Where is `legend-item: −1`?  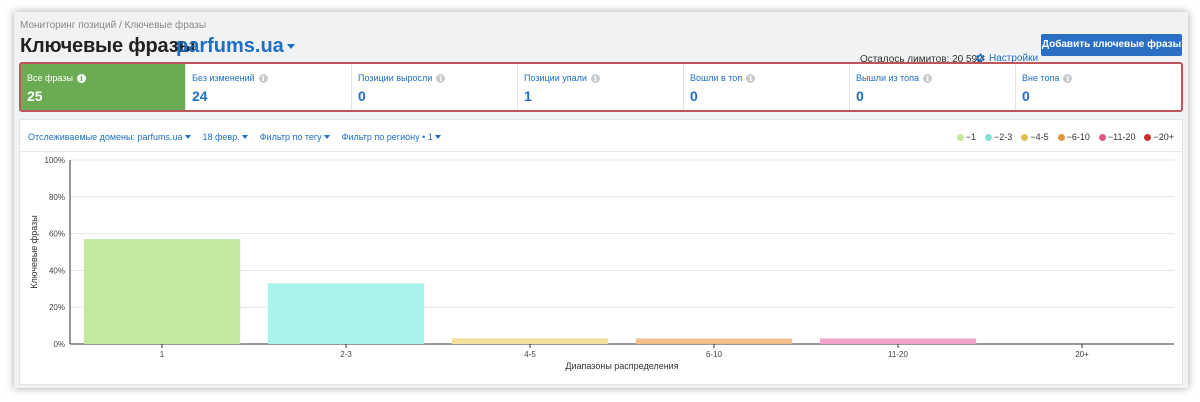
legend-item: −1 is located at coordinates (966, 137).